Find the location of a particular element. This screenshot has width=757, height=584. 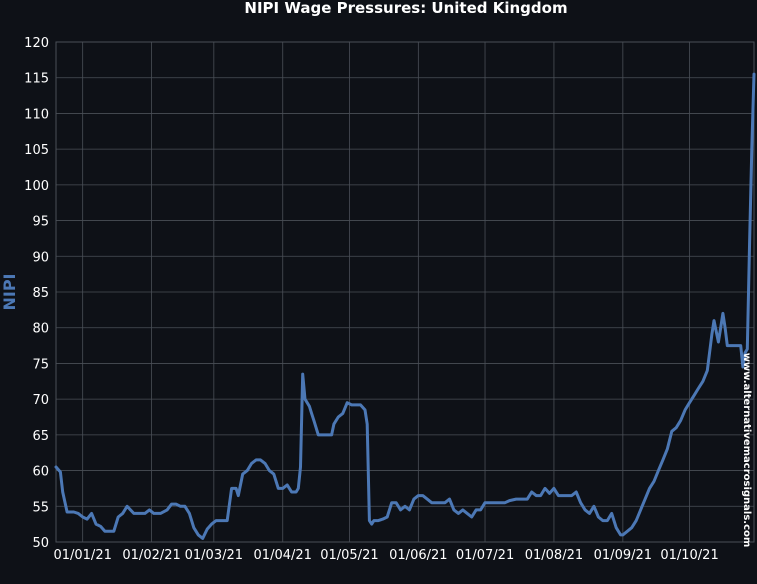

y-tick-label: 115 is located at coordinates (36, 79).